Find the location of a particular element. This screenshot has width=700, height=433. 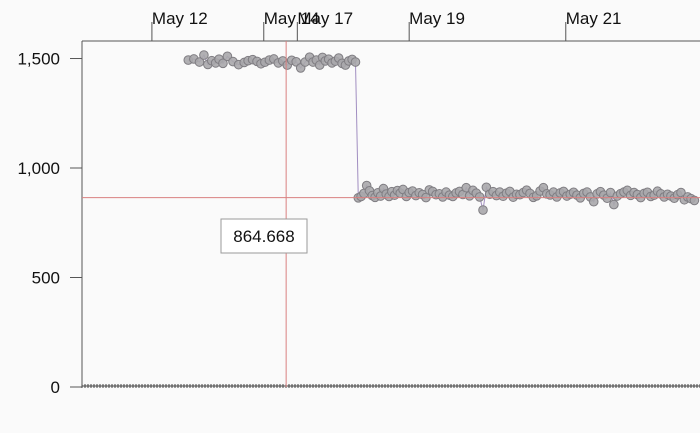

y-tick-label: 500 is located at coordinates (46, 278).